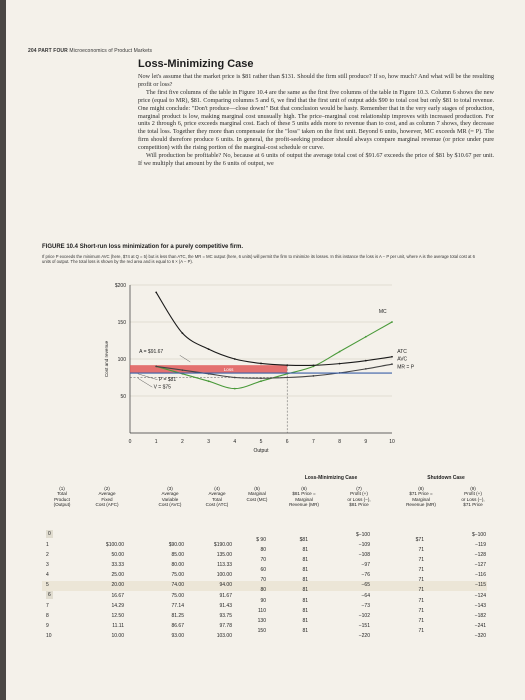 The height and width of the screenshot is (700, 525). What do you see at coordinates (177, 635) in the screenshot?
I see `avc-cell: 93.00` at bounding box center [177, 635].